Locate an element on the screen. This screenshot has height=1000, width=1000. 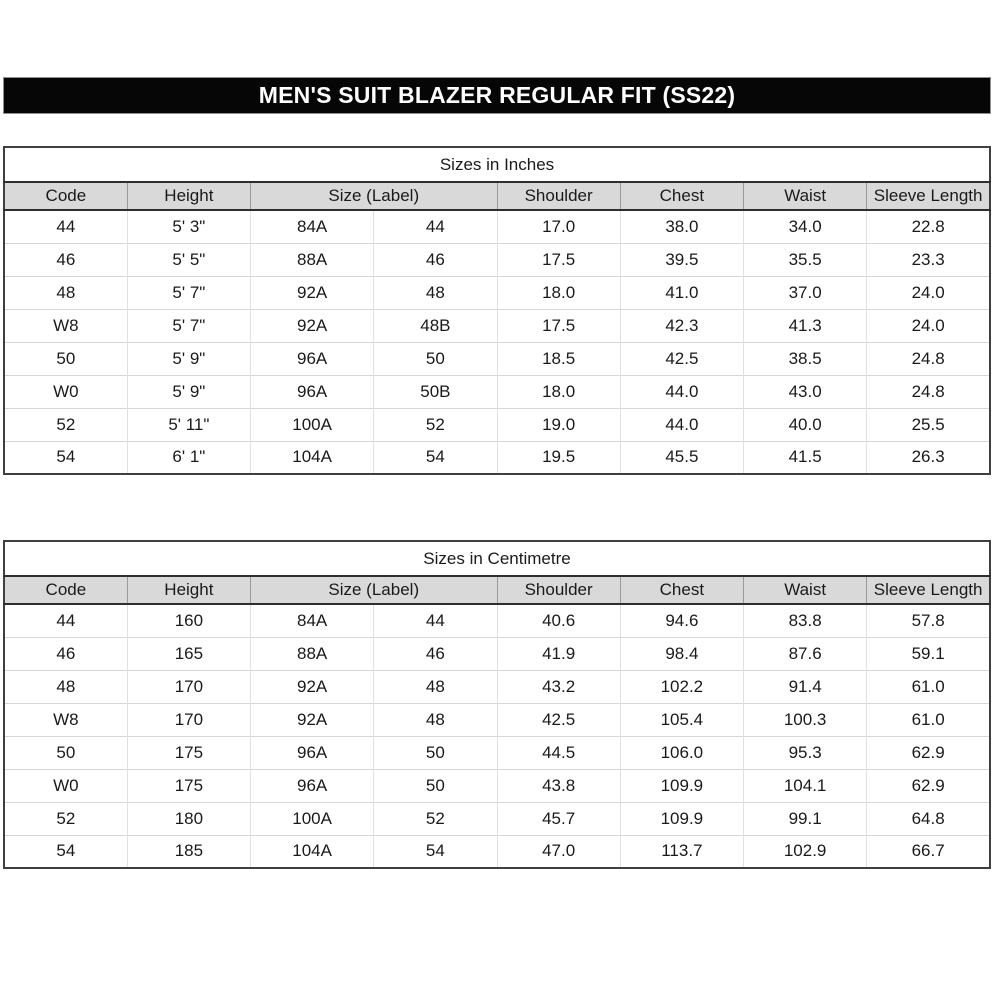
table-row: W8 5' 7" 92A 48B 17.5 42.3 41.3 24.0 is located at coordinates (497, 325).